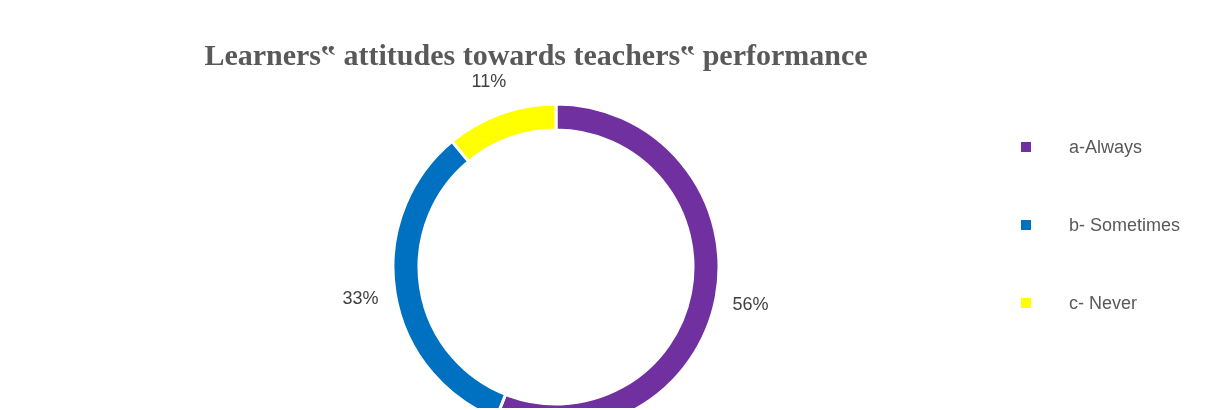 Image resolution: width=1208 pixels, height=410 pixels. I want to click on data-label: 56%, so click(750, 304).